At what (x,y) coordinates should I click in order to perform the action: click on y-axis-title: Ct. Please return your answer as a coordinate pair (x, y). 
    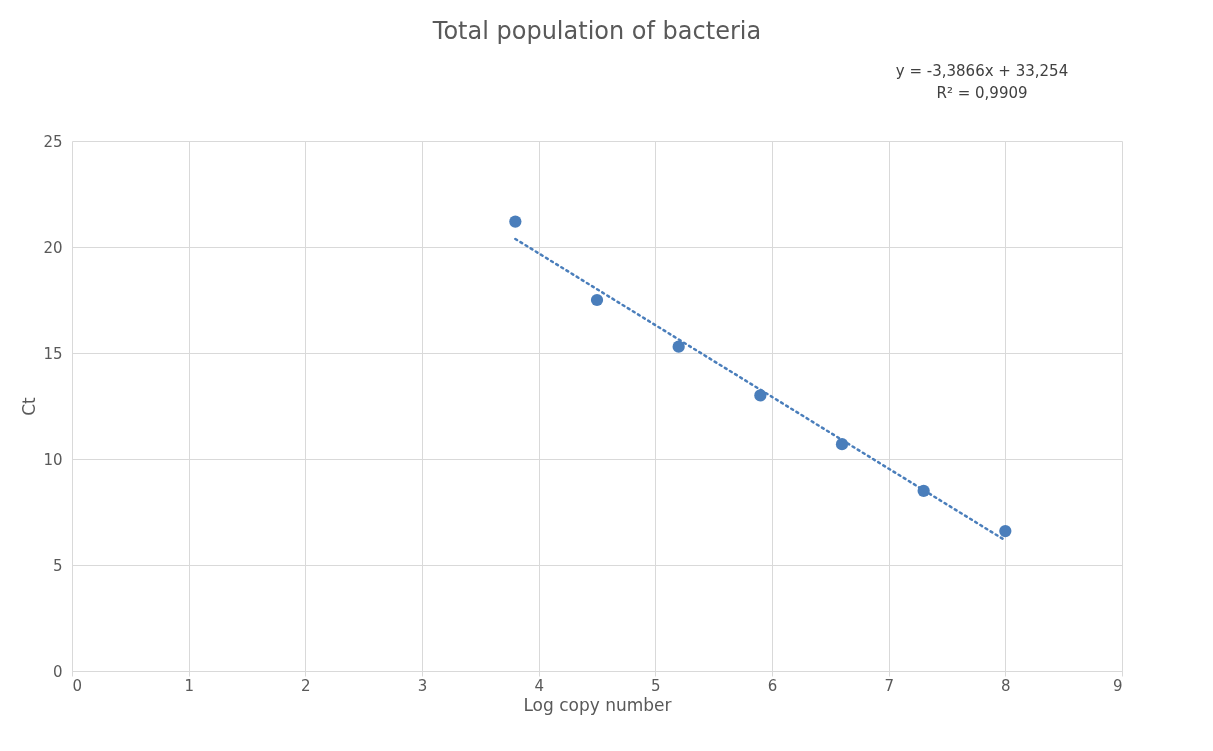
    Looking at the image, I should click on (29, 406).